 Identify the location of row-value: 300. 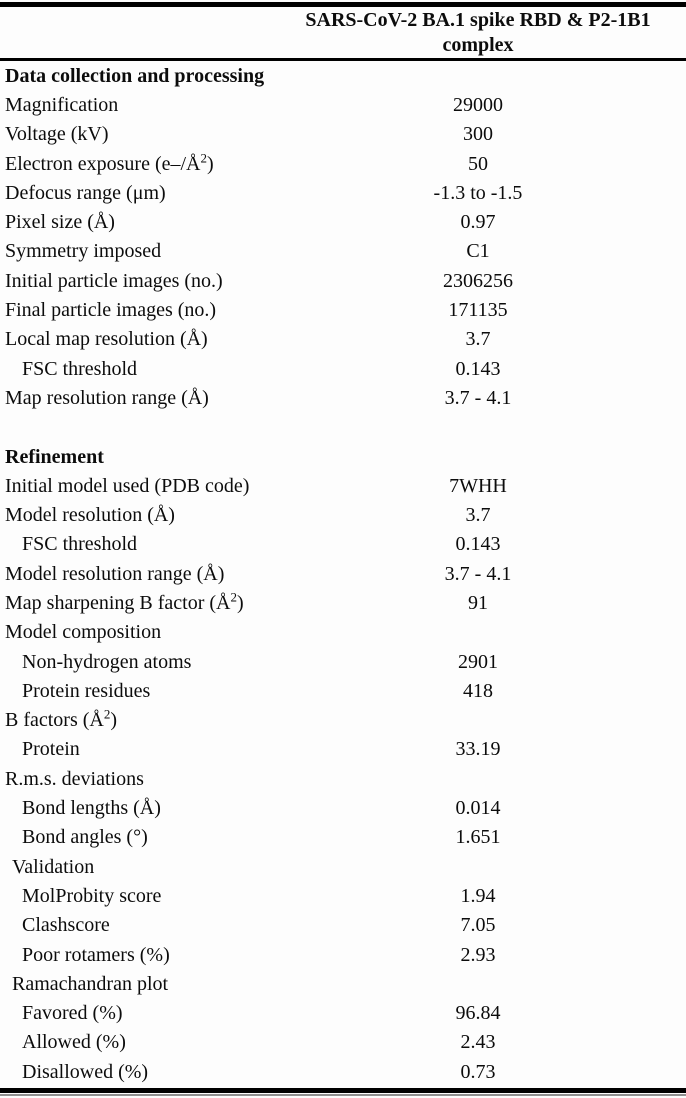
(478, 134).